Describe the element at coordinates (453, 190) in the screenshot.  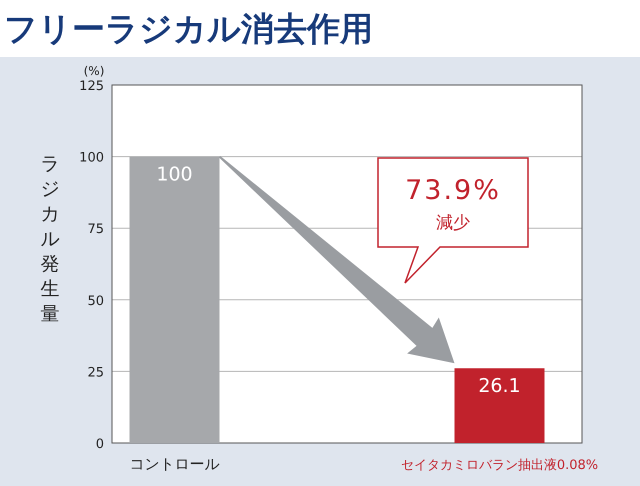
I see `annotation: 73.9%` at that location.